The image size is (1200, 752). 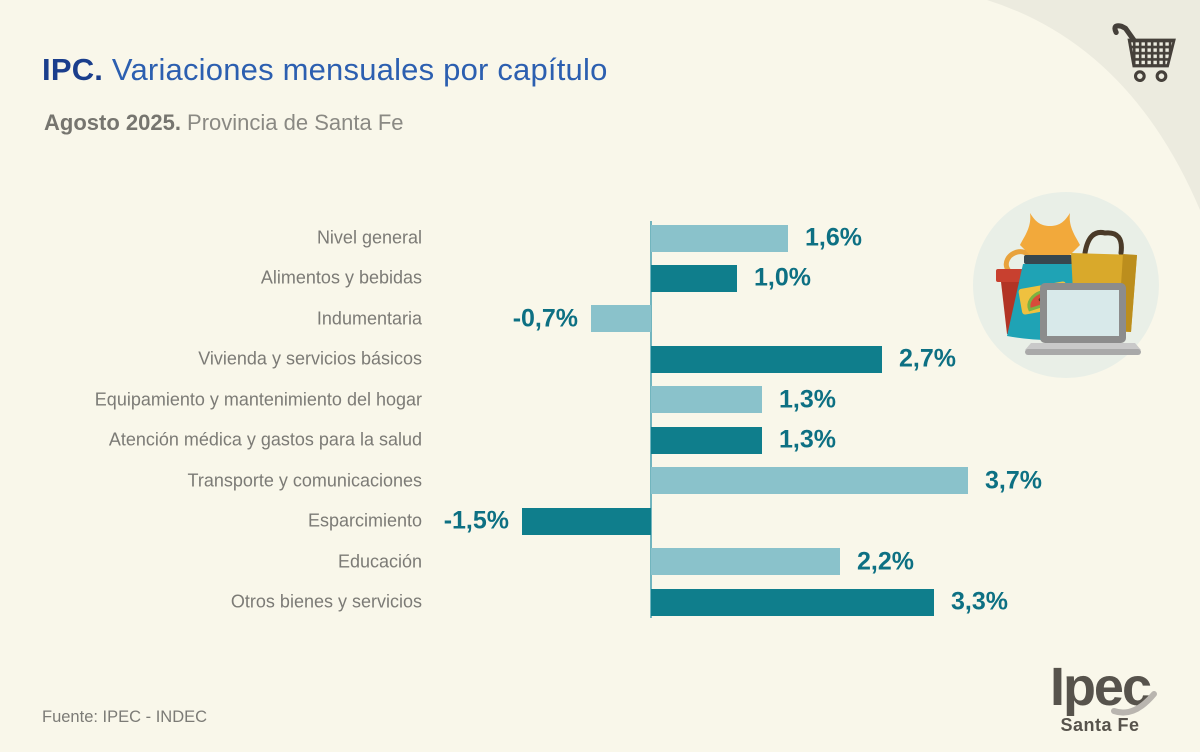 I want to click on category-label: Vivienda y servicios básicos, so click(x=310, y=358).